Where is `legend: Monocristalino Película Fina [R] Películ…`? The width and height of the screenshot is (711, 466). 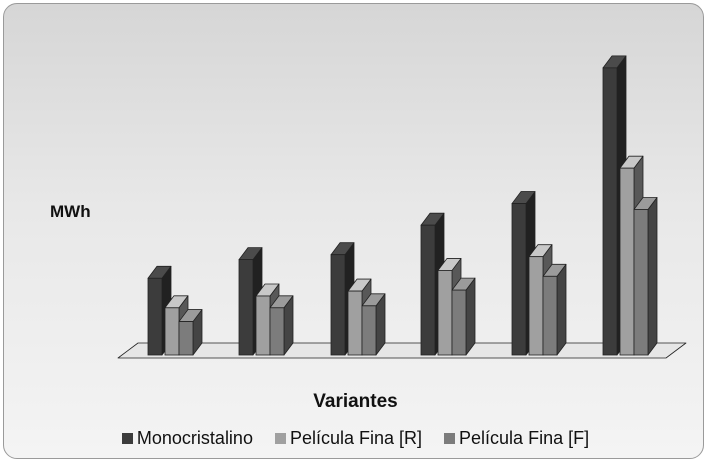 legend: Monocristalino Película Fina [R] Películ… is located at coordinates (355, 438).